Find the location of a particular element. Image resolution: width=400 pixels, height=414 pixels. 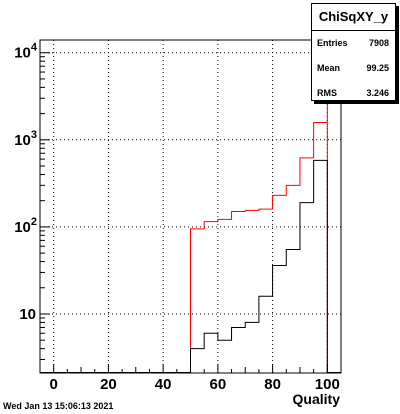

x-tick-label: 100 is located at coordinates (327, 384).